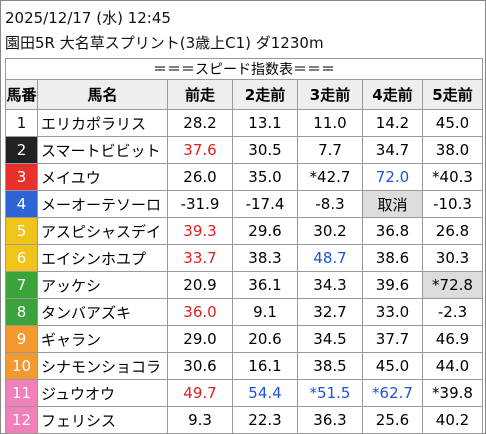 The height and width of the screenshot is (434, 486). What do you see at coordinates (330, 204) in the screenshot?
I see `speed-index: -8.3` at bounding box center [330, 204].